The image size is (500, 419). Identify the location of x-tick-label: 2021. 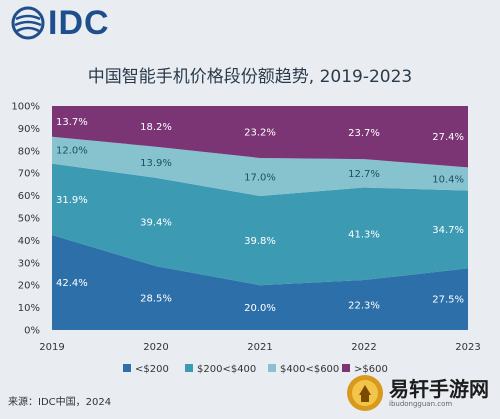
(259, 347).